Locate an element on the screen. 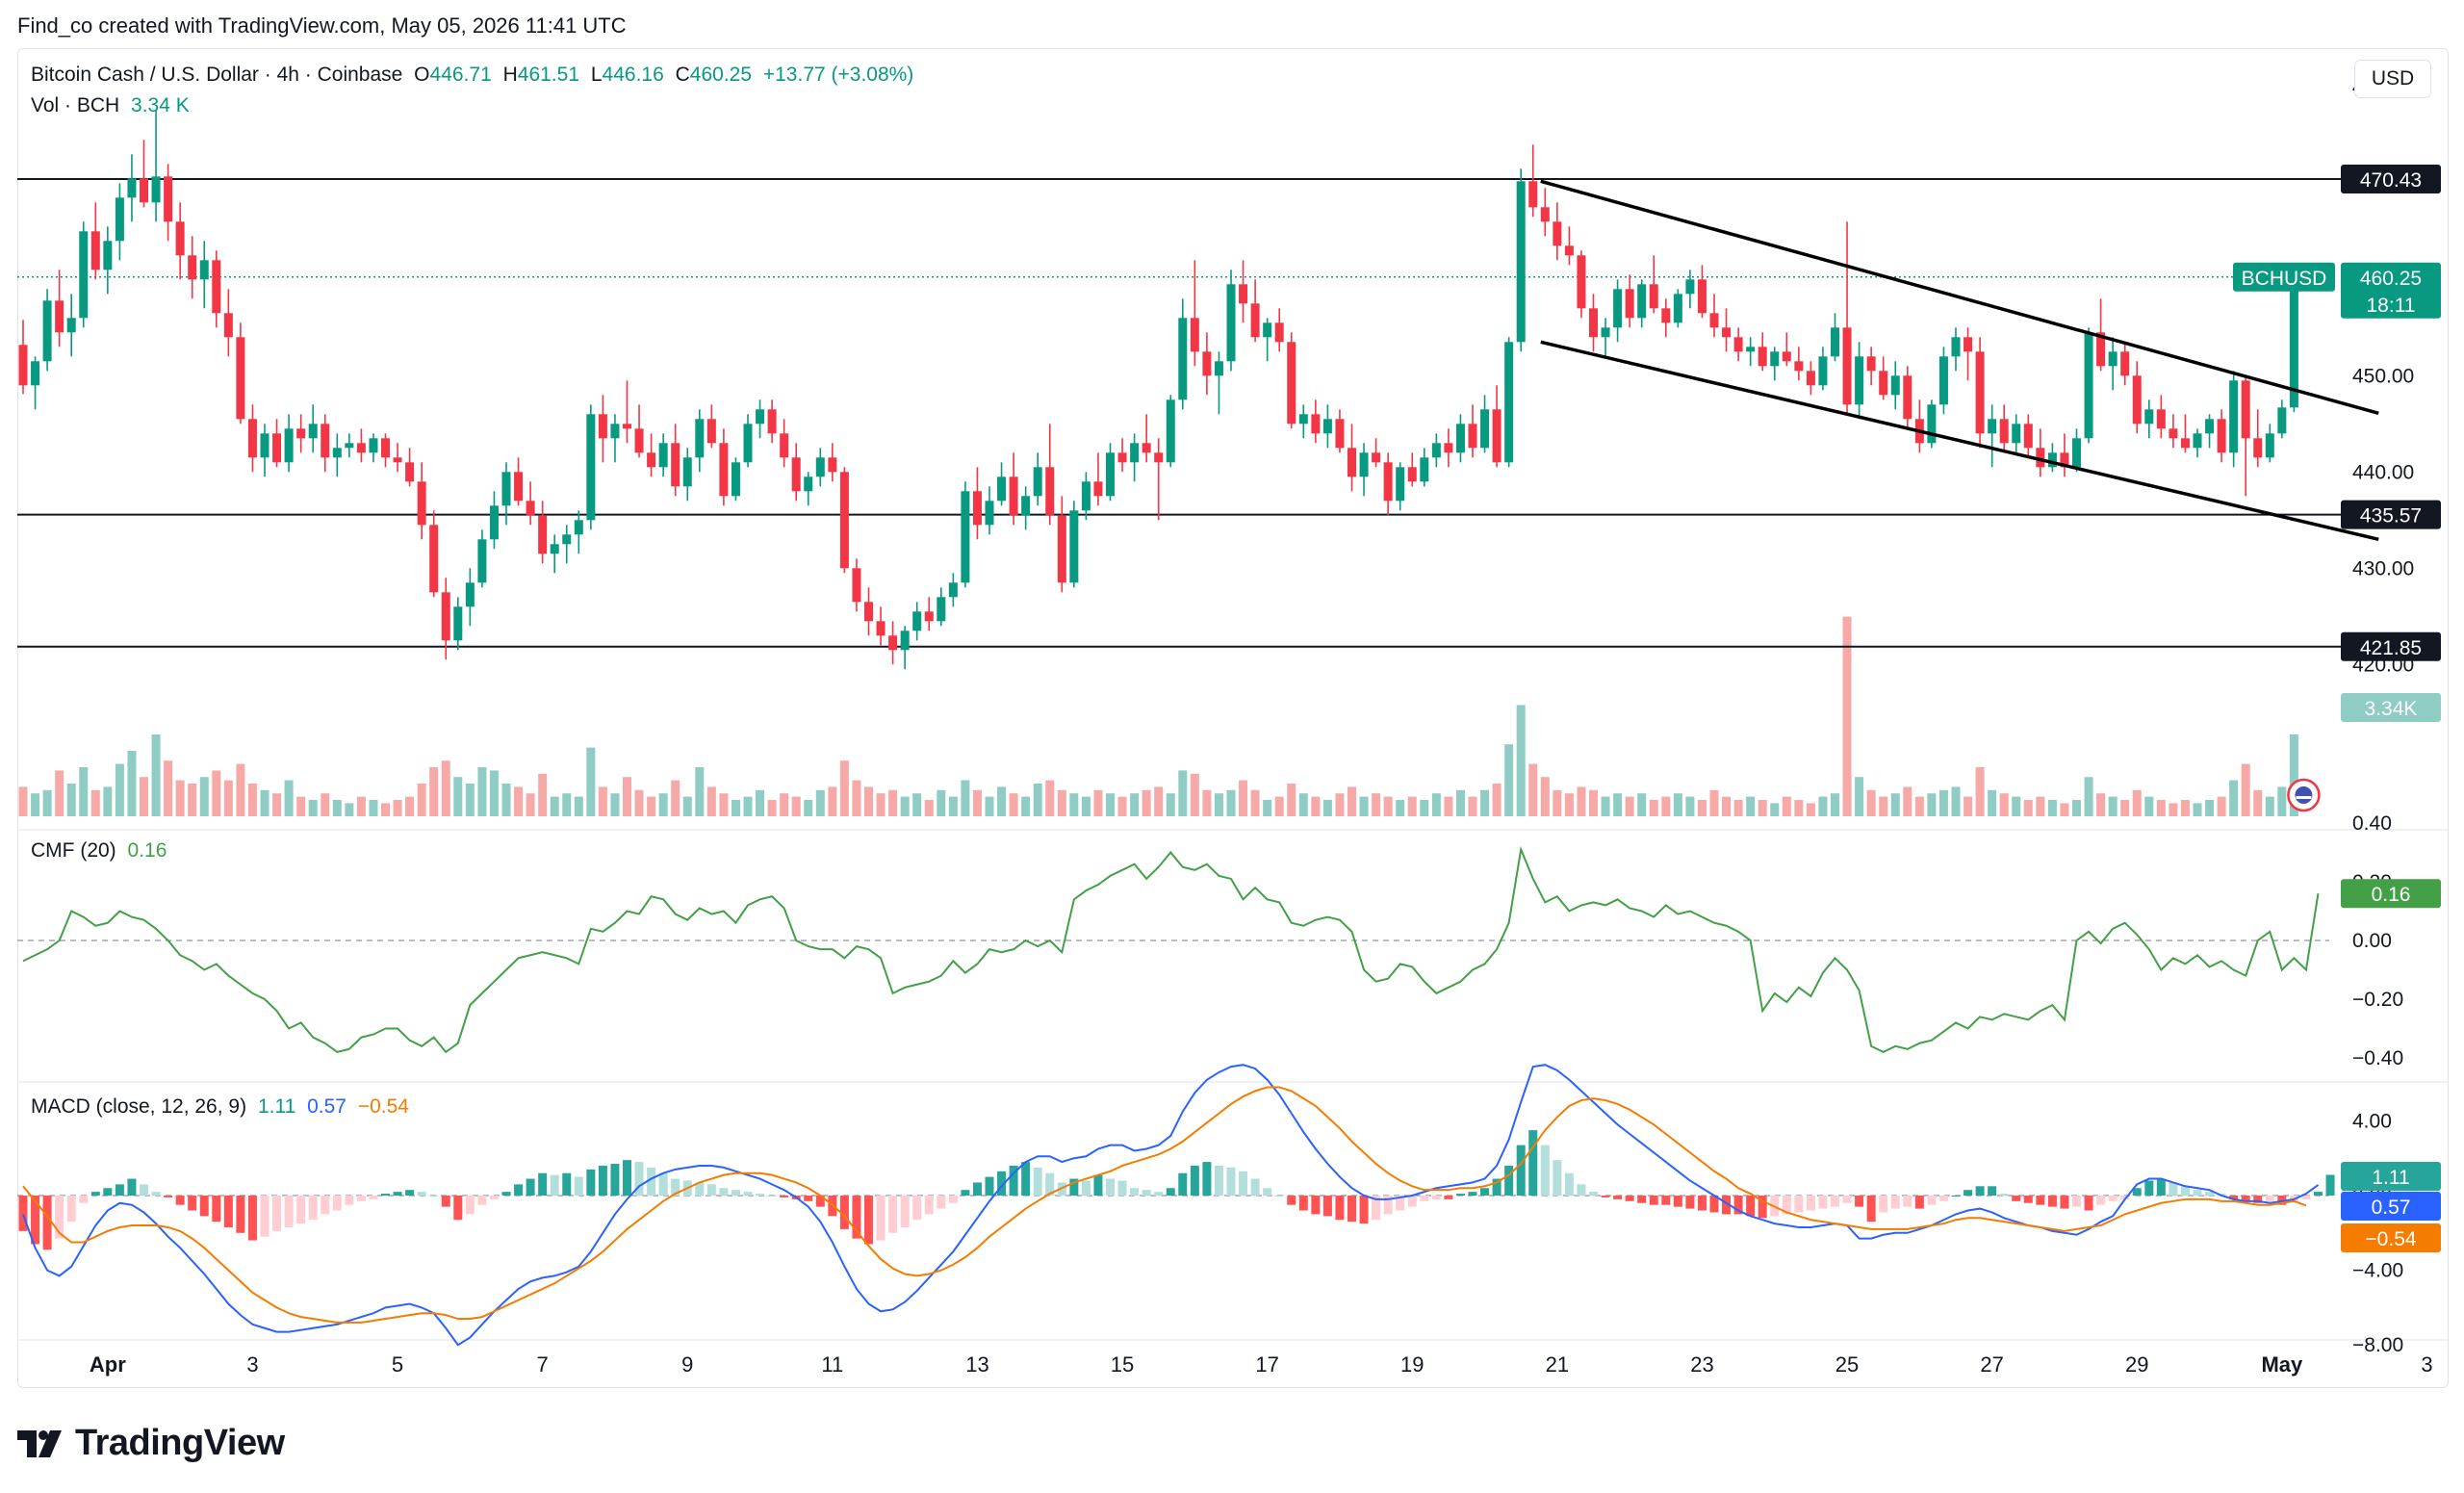  open-value: 446.71 is located at coordinates (460, 75).